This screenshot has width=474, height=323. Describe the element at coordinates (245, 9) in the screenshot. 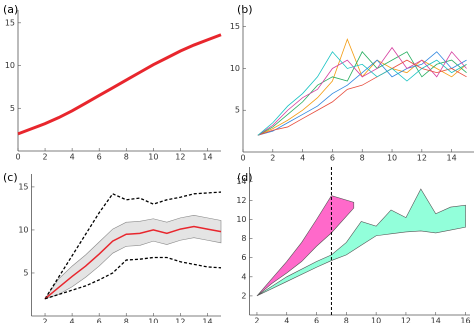

I see `panel-label: (b)` at that location.